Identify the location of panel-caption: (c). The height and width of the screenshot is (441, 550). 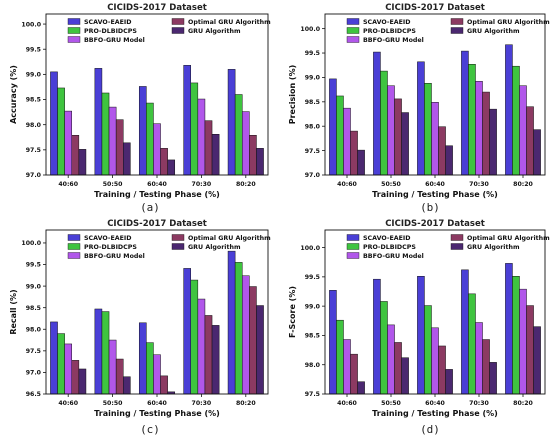
(150, 429).